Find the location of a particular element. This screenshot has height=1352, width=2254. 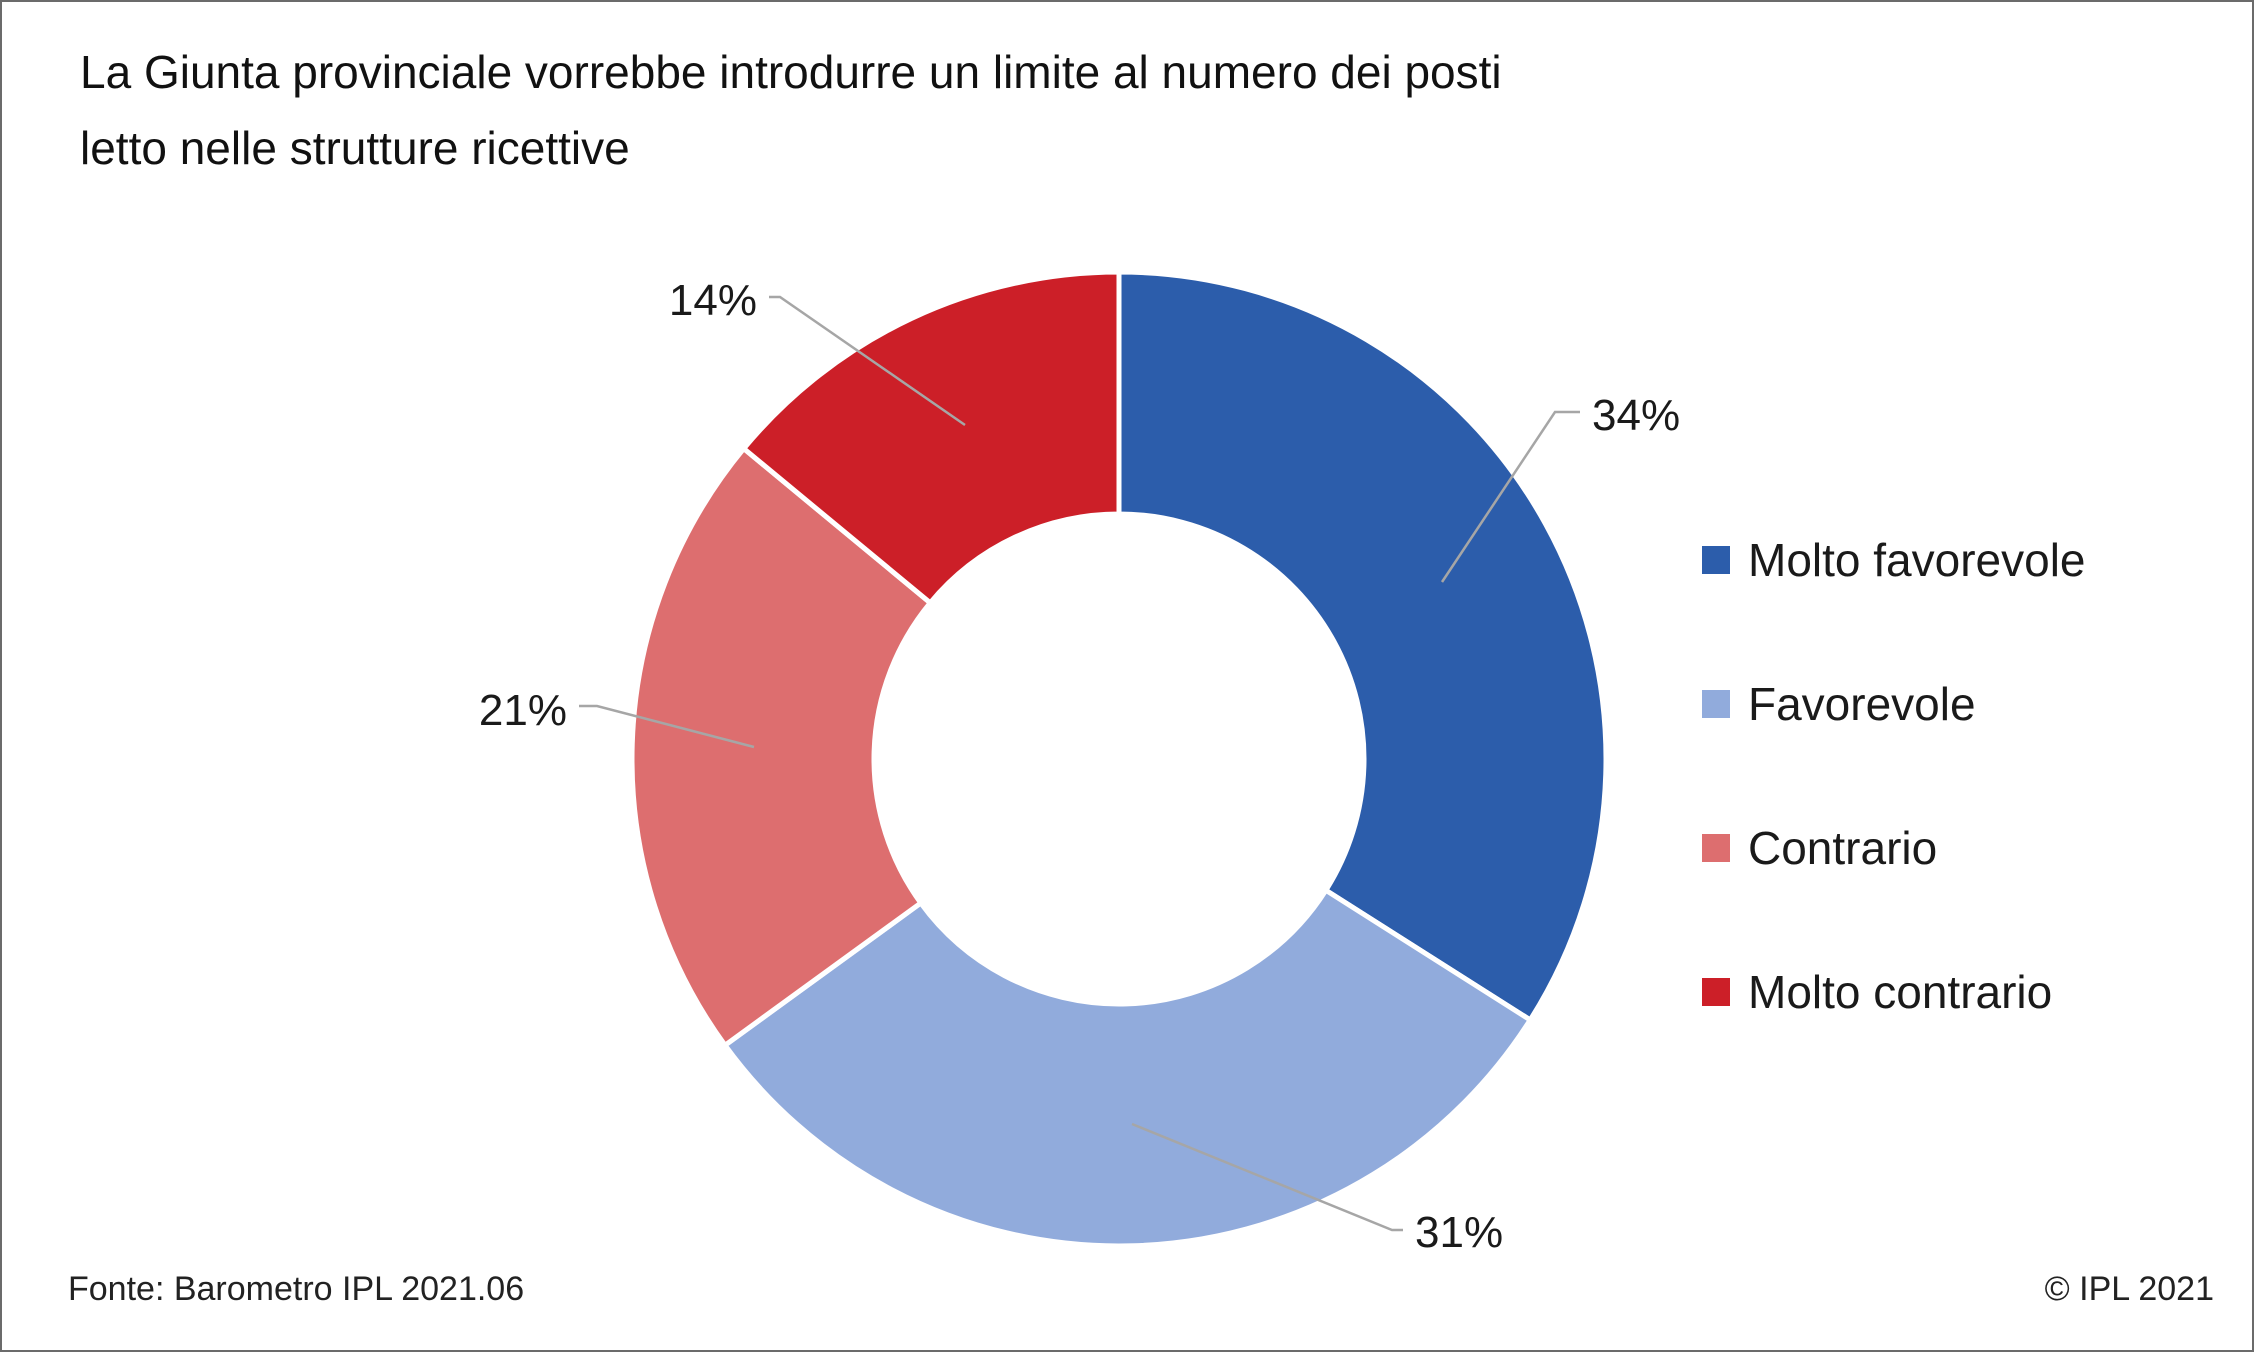

data-label-contrario: 21% is located at coordinates (523, 710).